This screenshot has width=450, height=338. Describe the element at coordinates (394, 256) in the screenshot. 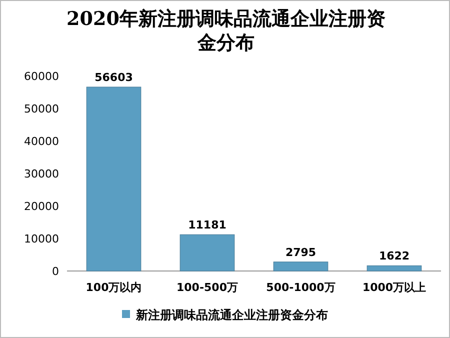

I see `data-label: 1622` at that location.